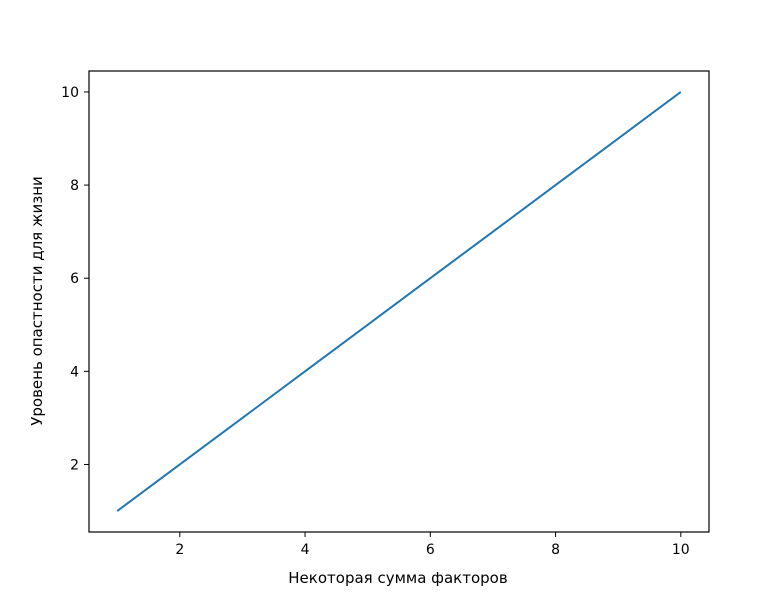  What do you see at coordinates (37, 301) in the screenshot?
I see `y-axis-label: Уровень опастности для жизни` at bounding box center [37, 301].